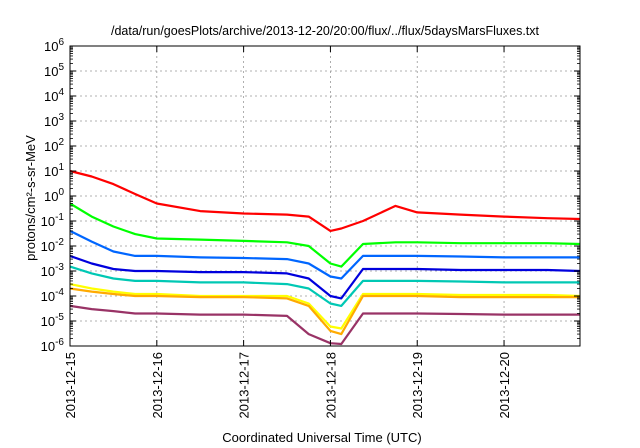  I want to click on x-tick-label: 2013-12-15, so click(70, 385).